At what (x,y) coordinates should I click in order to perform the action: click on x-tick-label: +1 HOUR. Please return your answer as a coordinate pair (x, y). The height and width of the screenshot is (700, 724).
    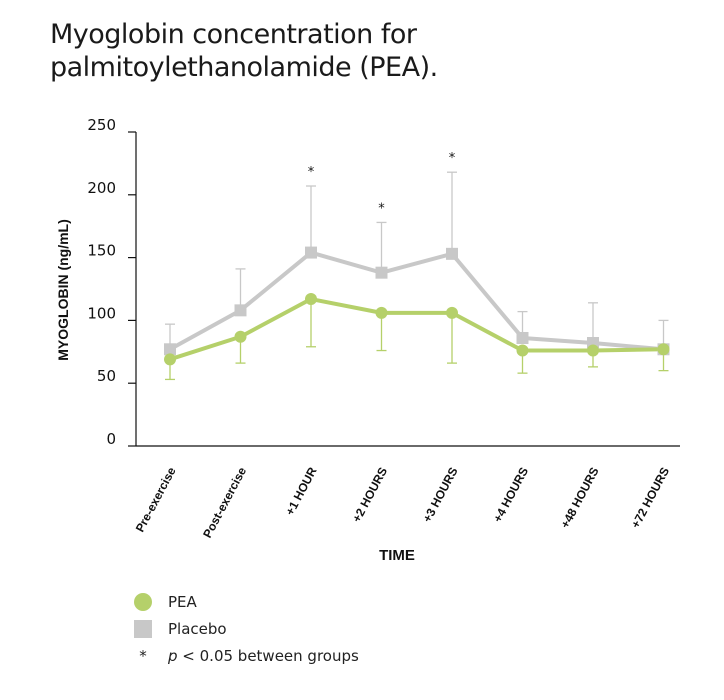
    Looking at the image, I should click on (301, 491).